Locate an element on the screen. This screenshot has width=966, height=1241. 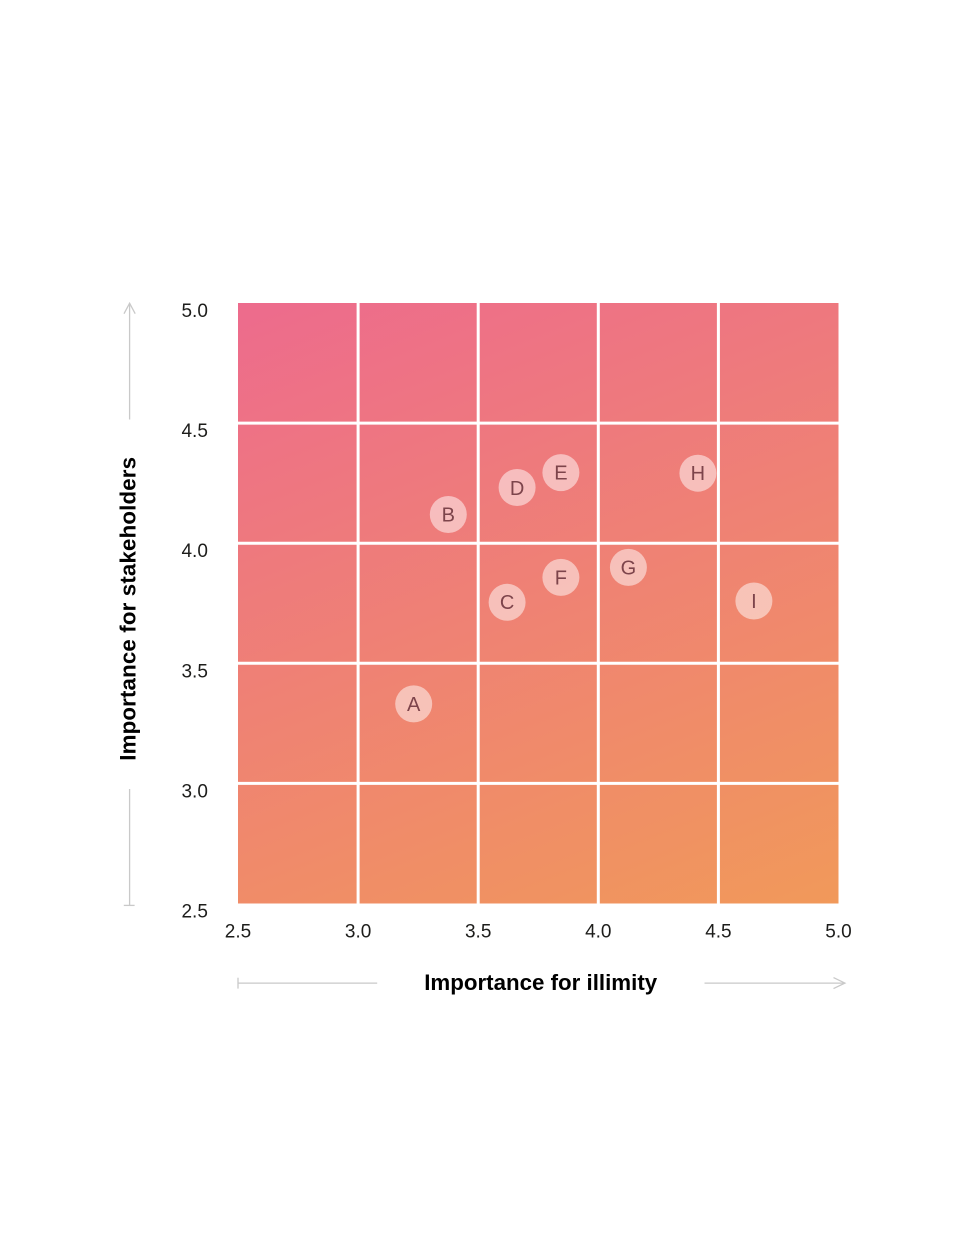
svg-text: A is located at coordinates (414, 705).